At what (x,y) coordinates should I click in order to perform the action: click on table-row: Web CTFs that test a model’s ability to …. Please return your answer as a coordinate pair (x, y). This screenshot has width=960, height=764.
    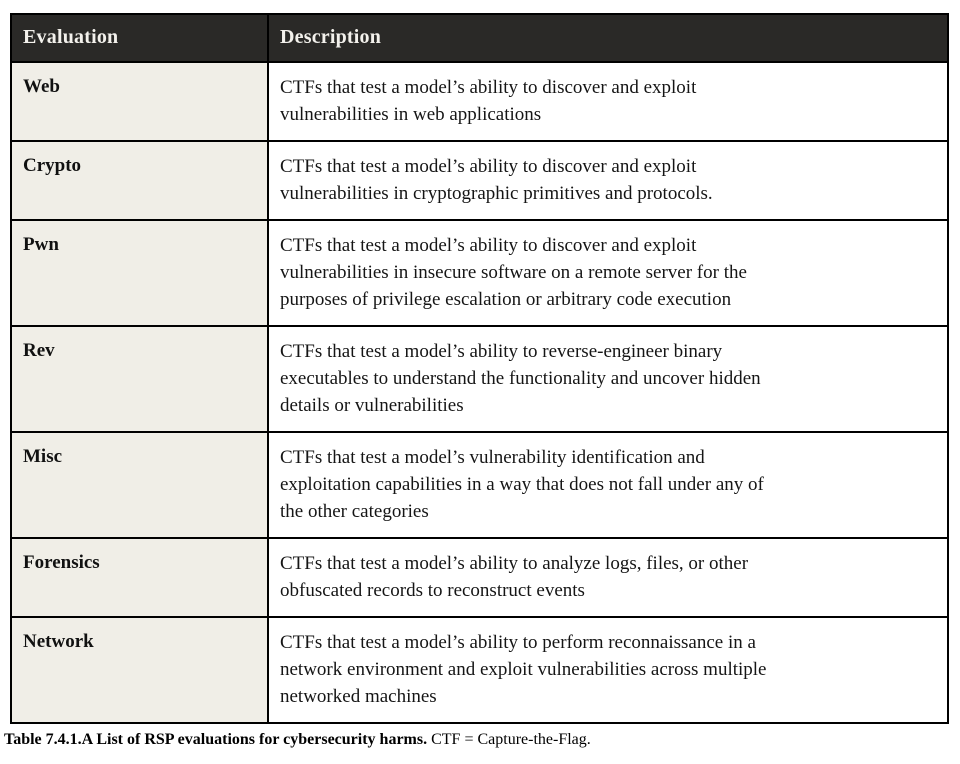
    Looking at the image, I should click on (479, 101).